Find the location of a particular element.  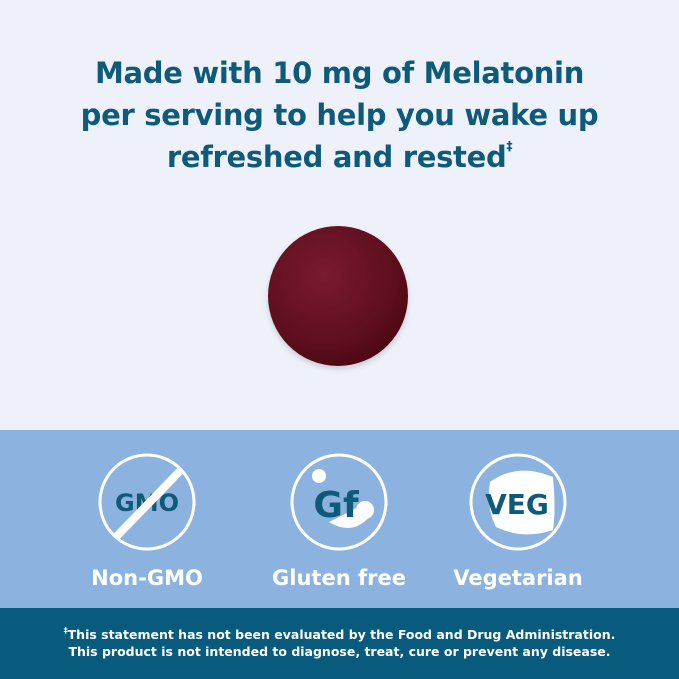

badge-label: Vegetarian is located at coordinates (518, 578).